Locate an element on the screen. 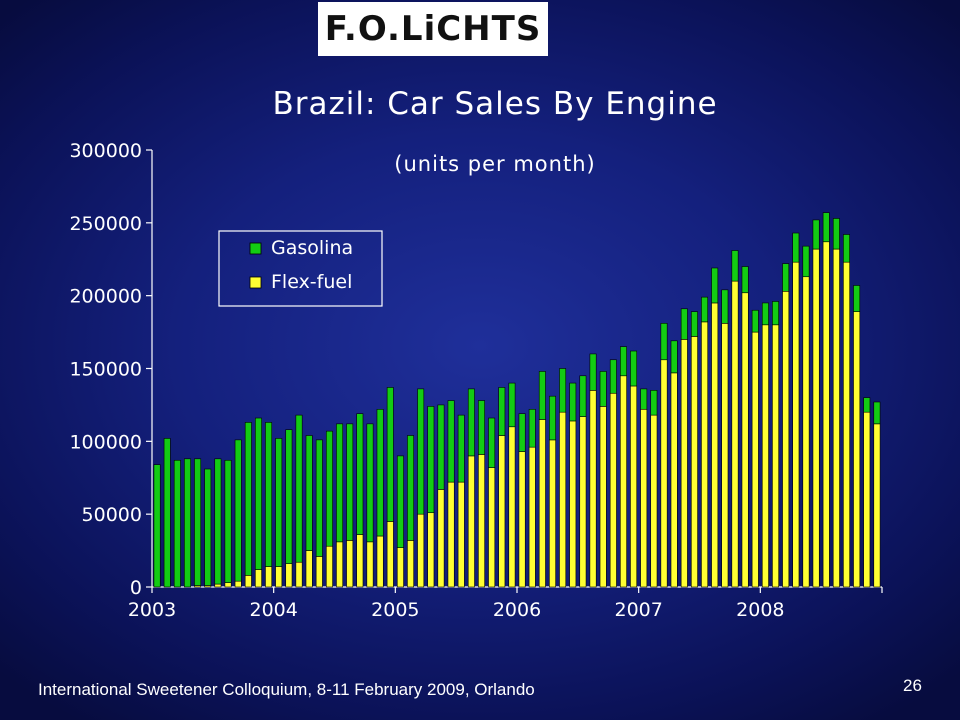 This screenshot has height=720, width=960. y-tick-label: 250000 is located at coordinates (105, 224).